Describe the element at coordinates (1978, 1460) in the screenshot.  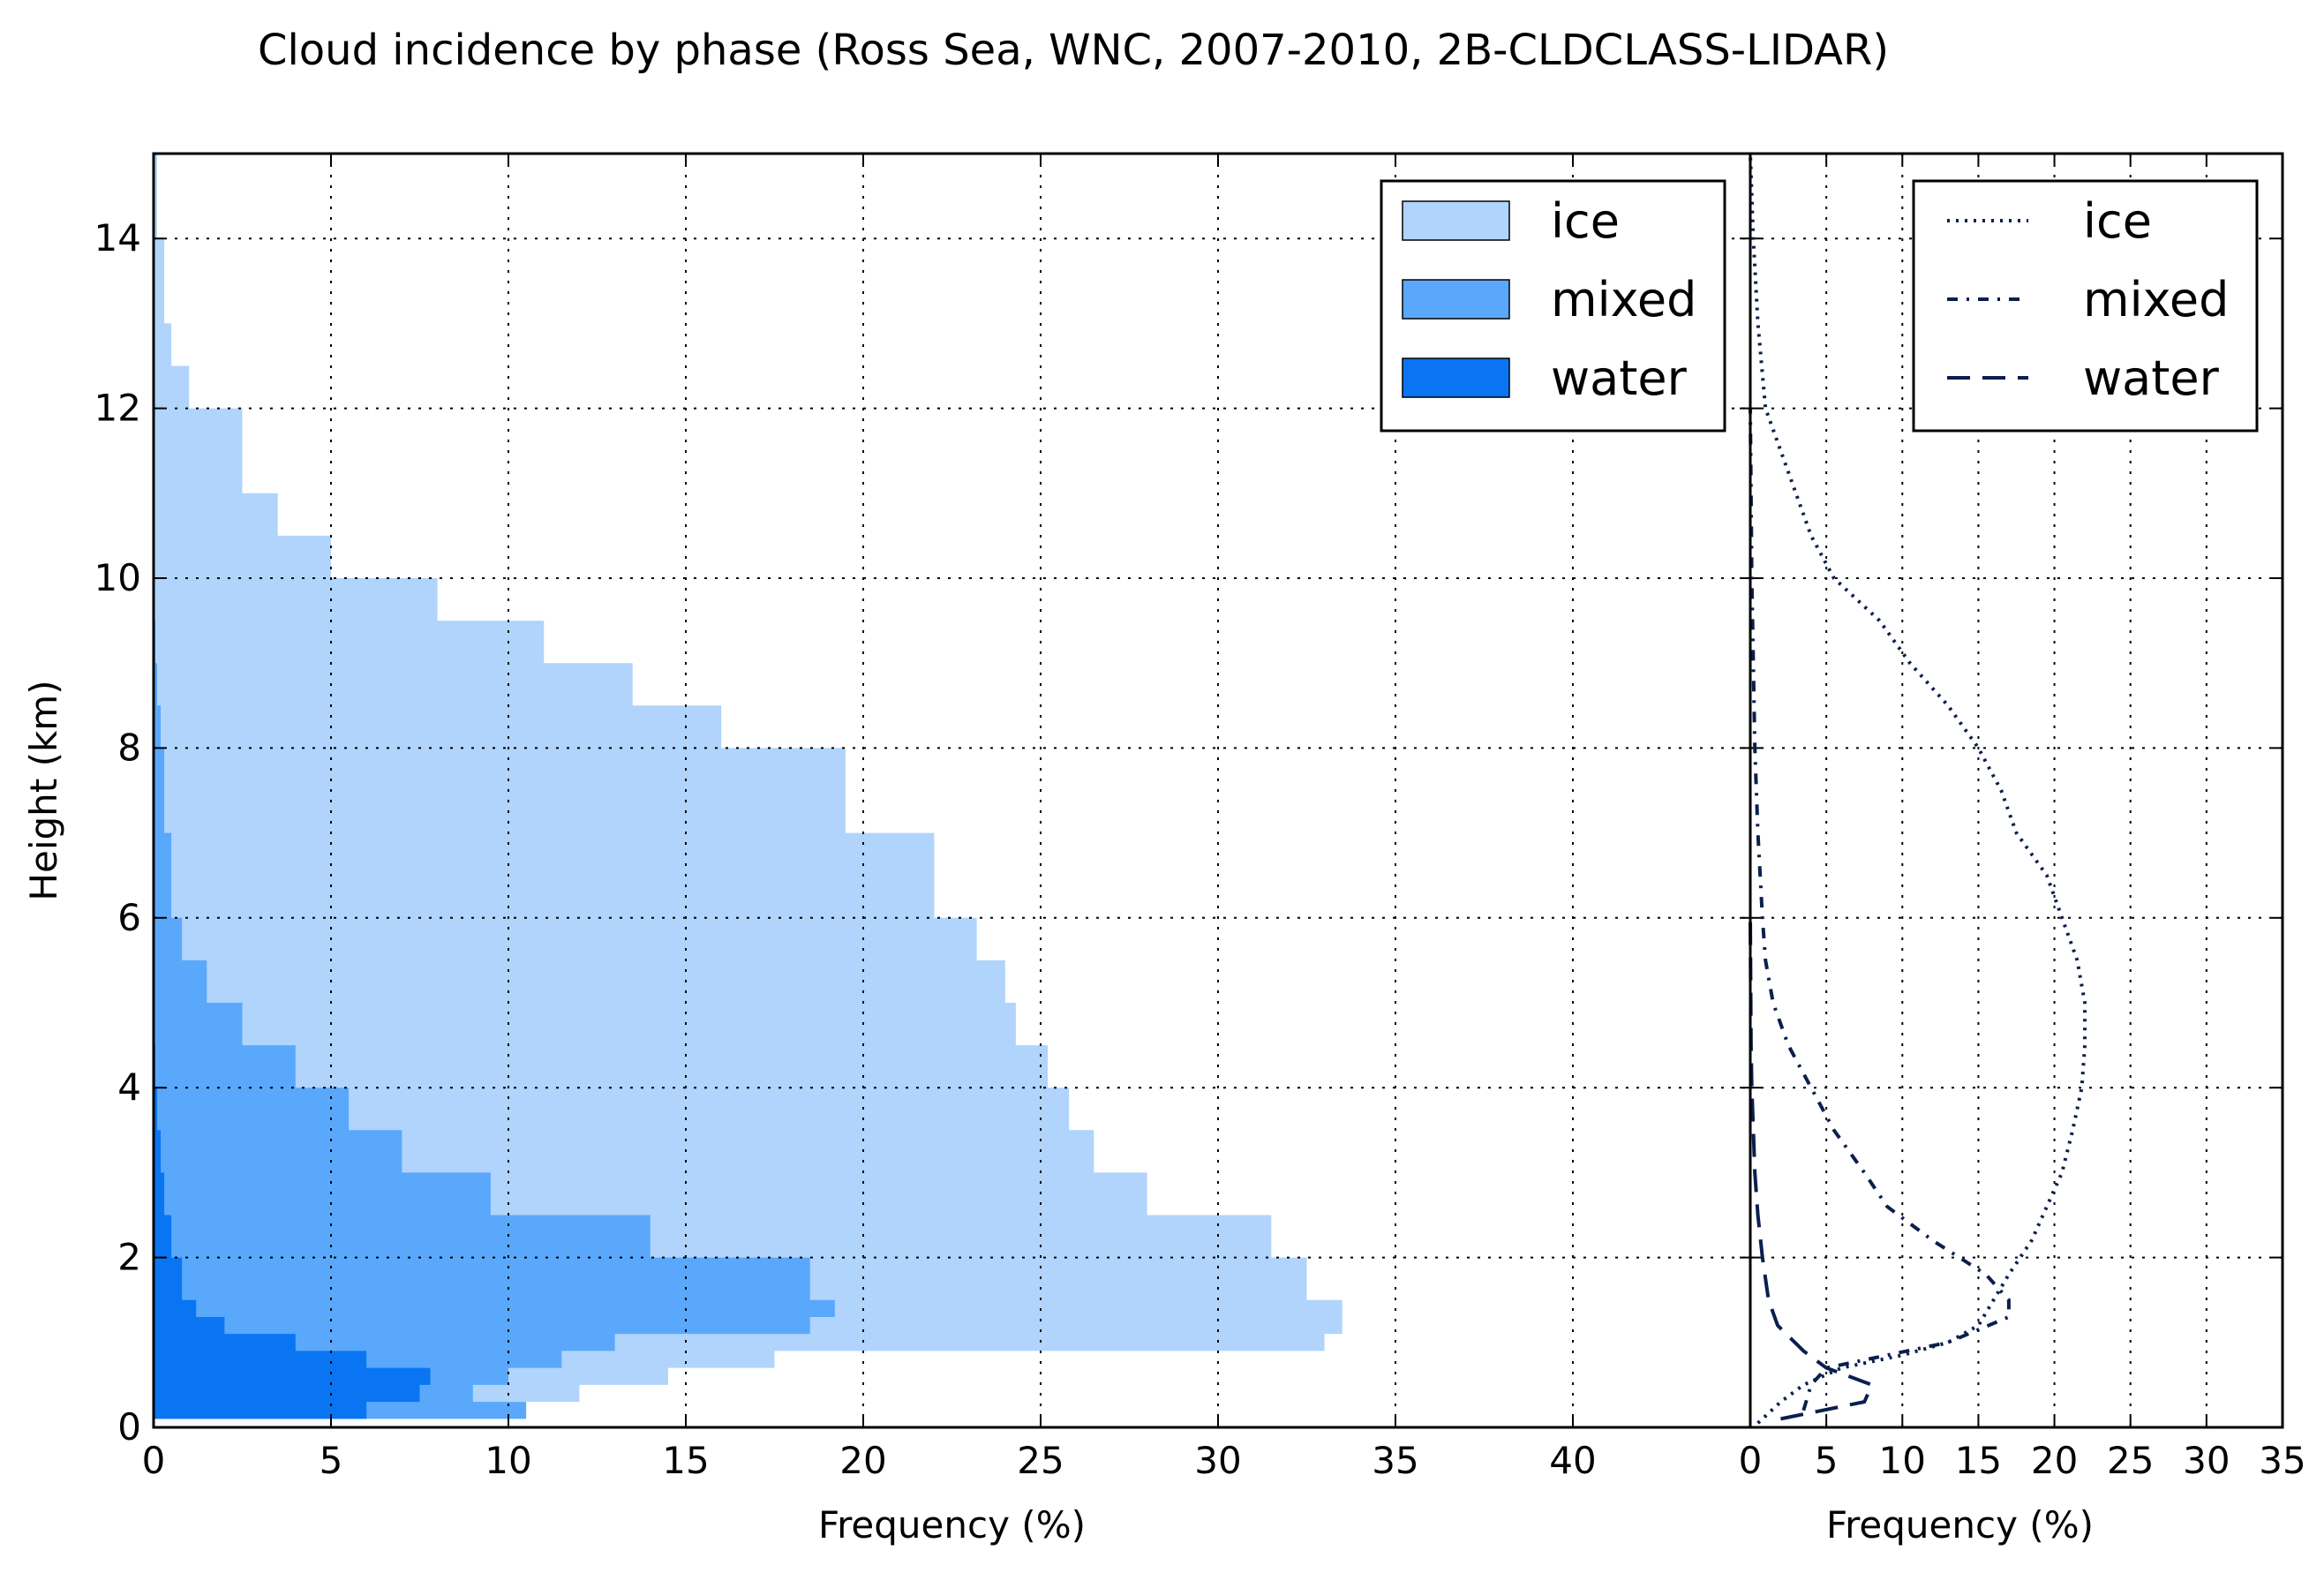
I see `right-x-tick-label: 15` at that location.